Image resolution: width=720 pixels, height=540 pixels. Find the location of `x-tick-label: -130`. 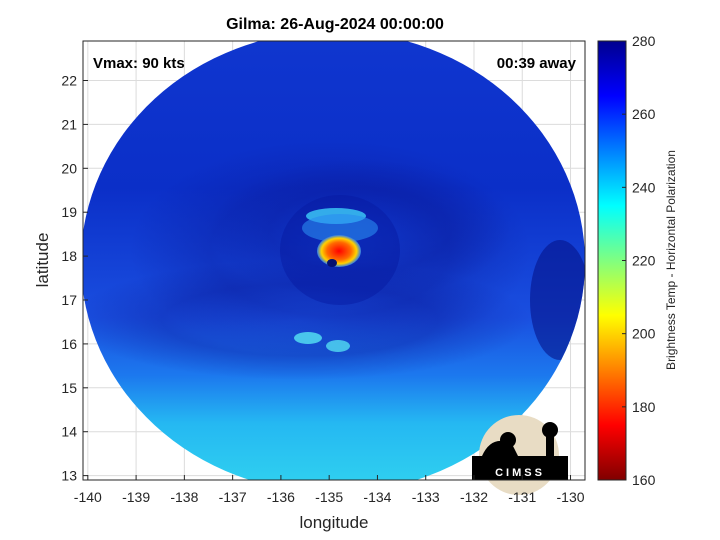

x-tick-label: -130 is located at coordinates (571, 497).